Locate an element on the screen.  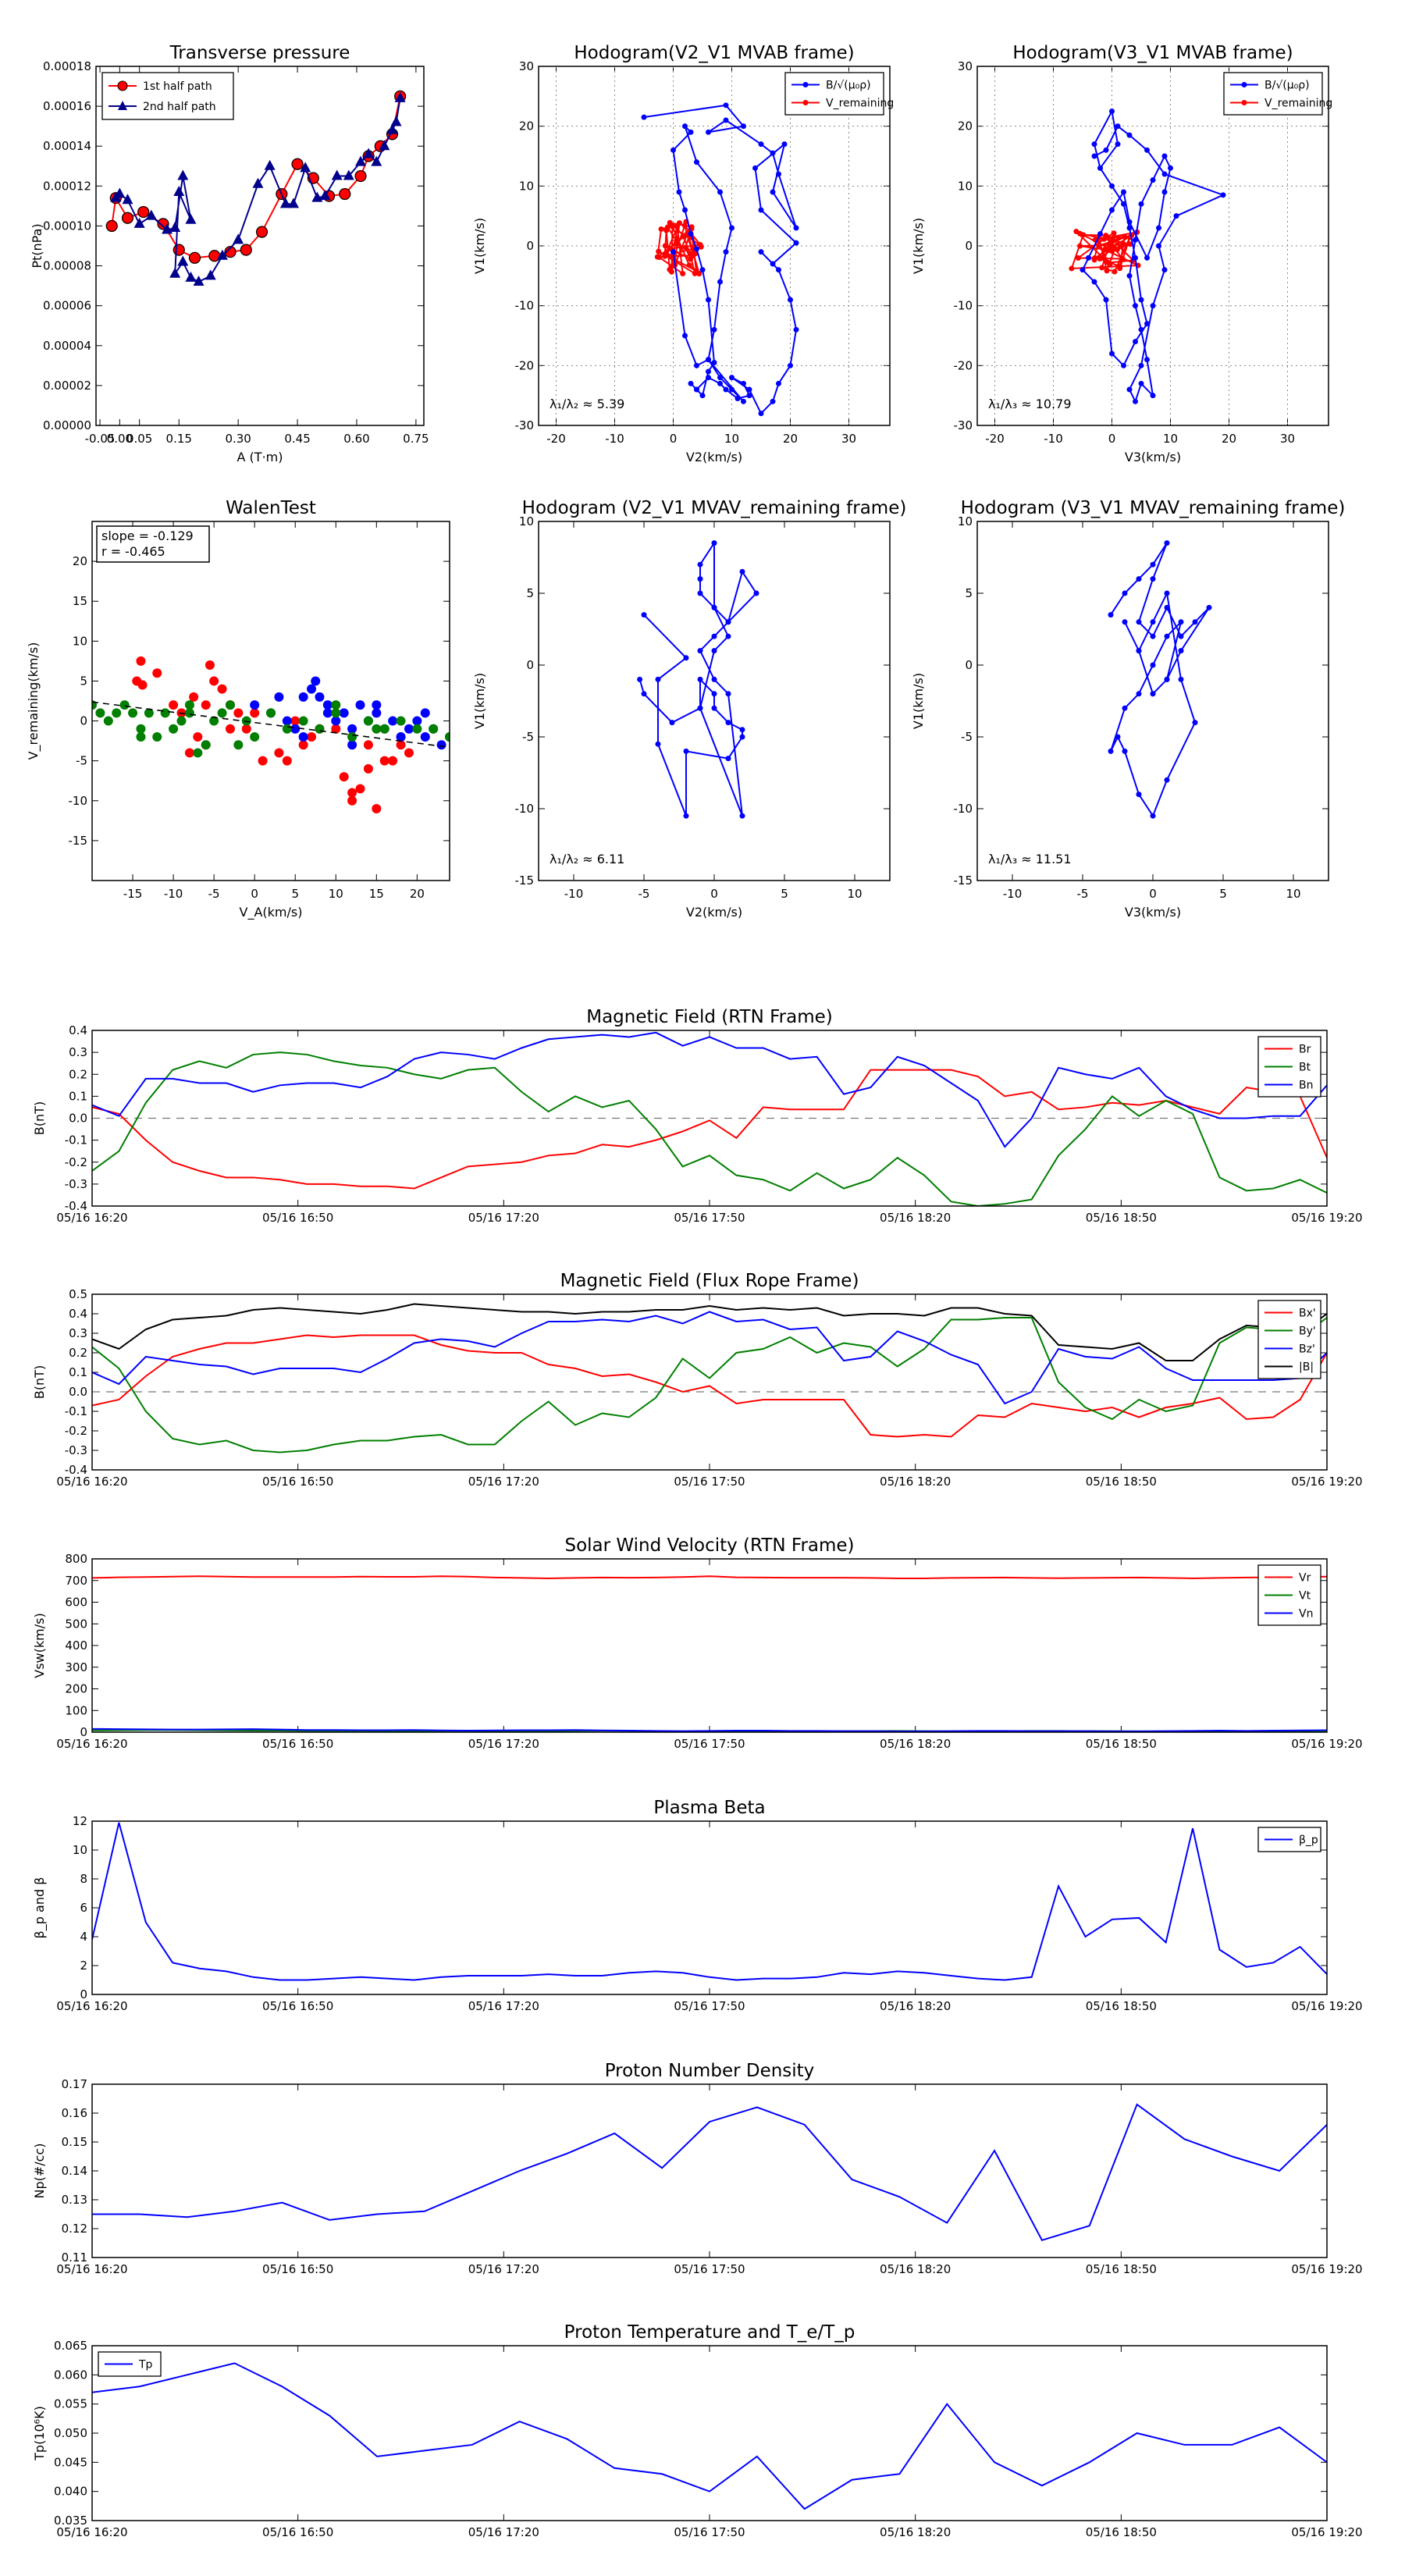
y-tick-label: 0.00010 is located at coordinates (67, 226).